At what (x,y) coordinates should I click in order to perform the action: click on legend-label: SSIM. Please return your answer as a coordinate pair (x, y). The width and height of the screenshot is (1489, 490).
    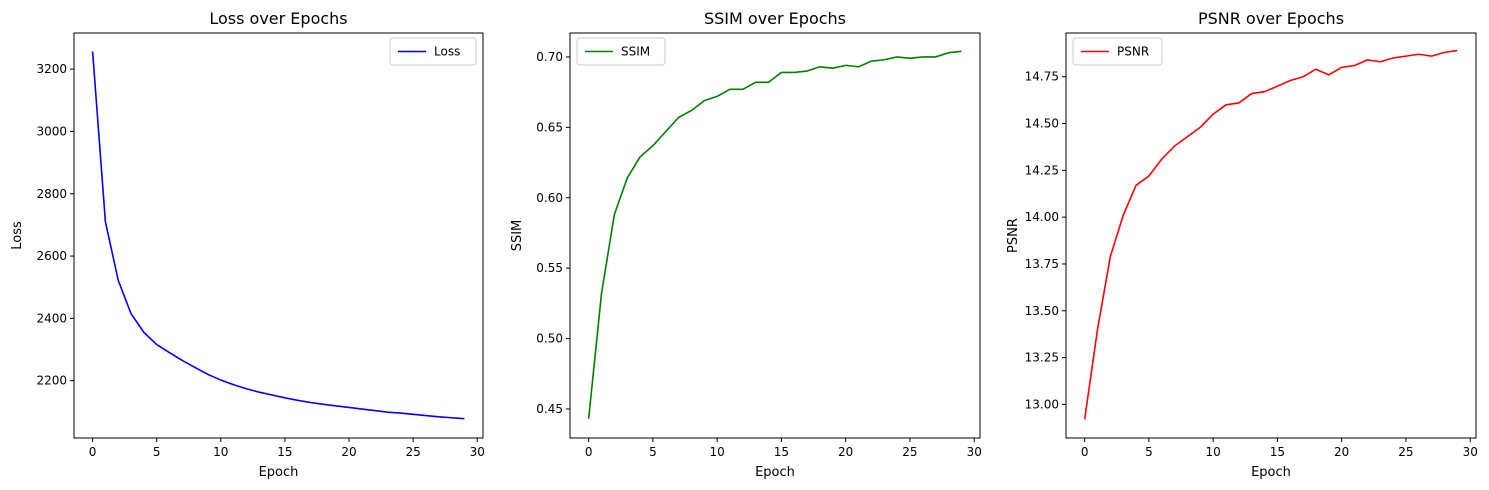
    Looking at the image, I should click on (635, 52).